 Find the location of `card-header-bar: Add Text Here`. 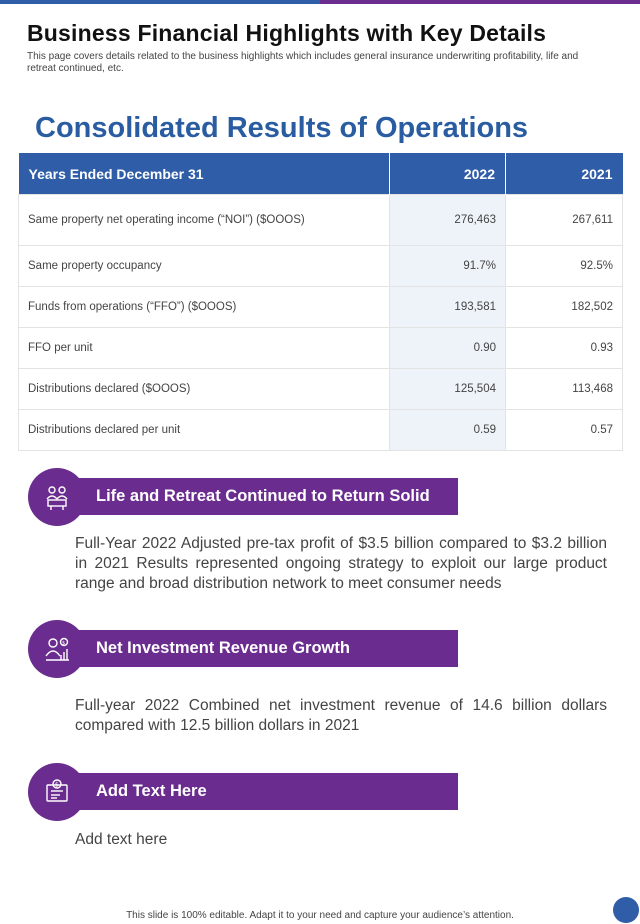

card-header-bar: Add Text Here is located at coordinates (263, 791).